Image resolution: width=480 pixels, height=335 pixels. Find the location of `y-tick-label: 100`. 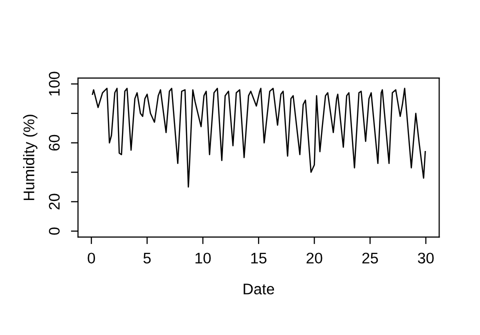

y-tick-label: 100 is located at coordinates (54, 84).